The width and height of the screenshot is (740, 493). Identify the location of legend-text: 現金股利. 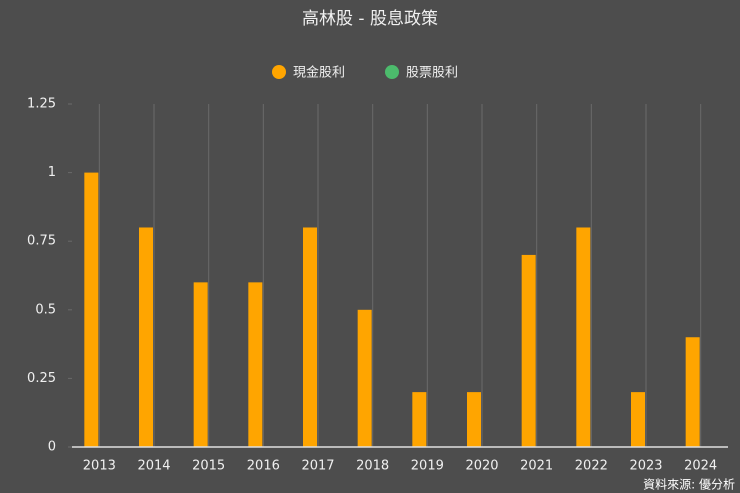
(319, 73).